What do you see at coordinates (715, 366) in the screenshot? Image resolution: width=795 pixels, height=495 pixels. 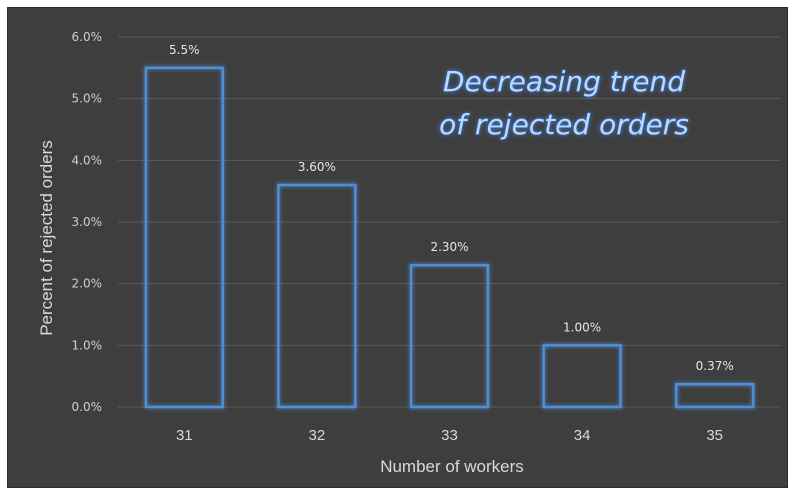 I see `data-label: 0.37%` at bounding box center [715, 366].